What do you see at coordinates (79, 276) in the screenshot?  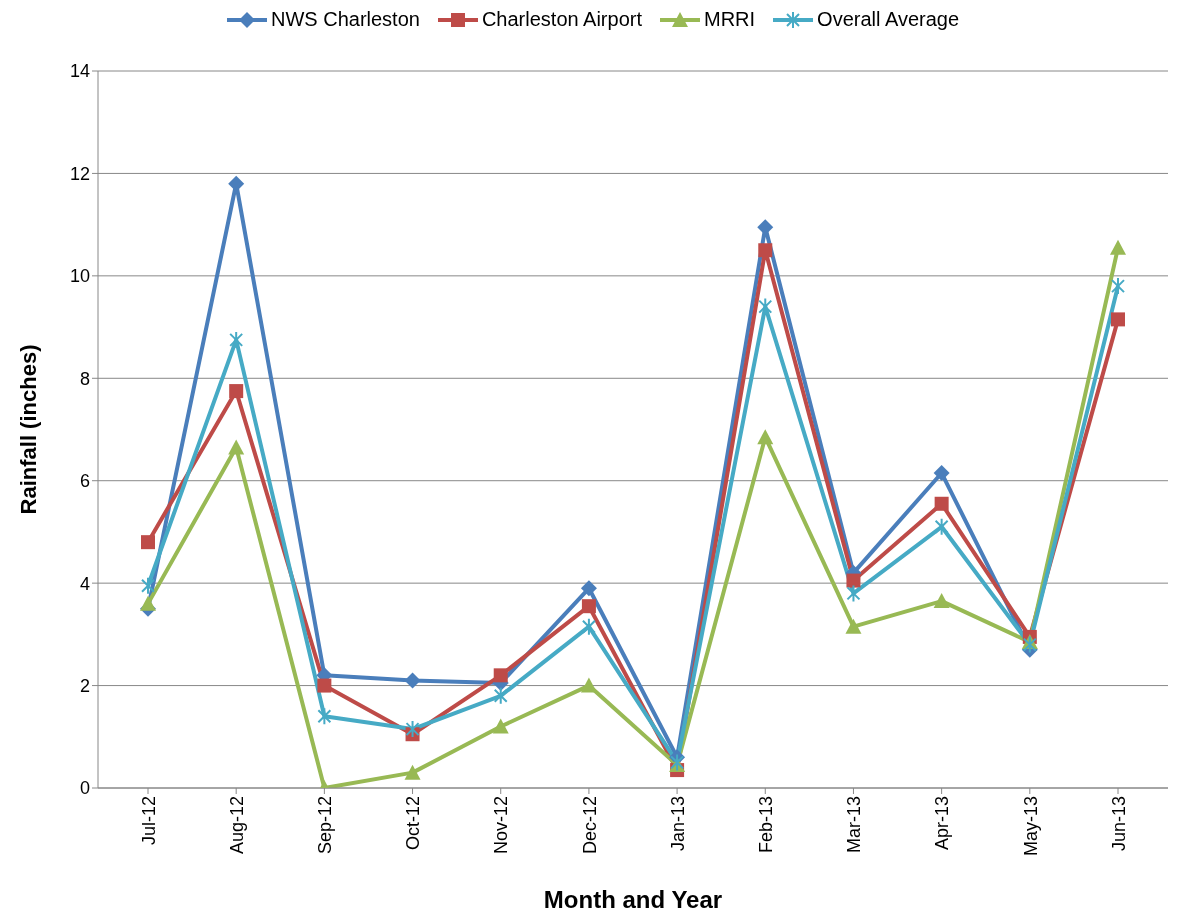 I see `y-tick-label: 10` at bounding box center [79, 276].